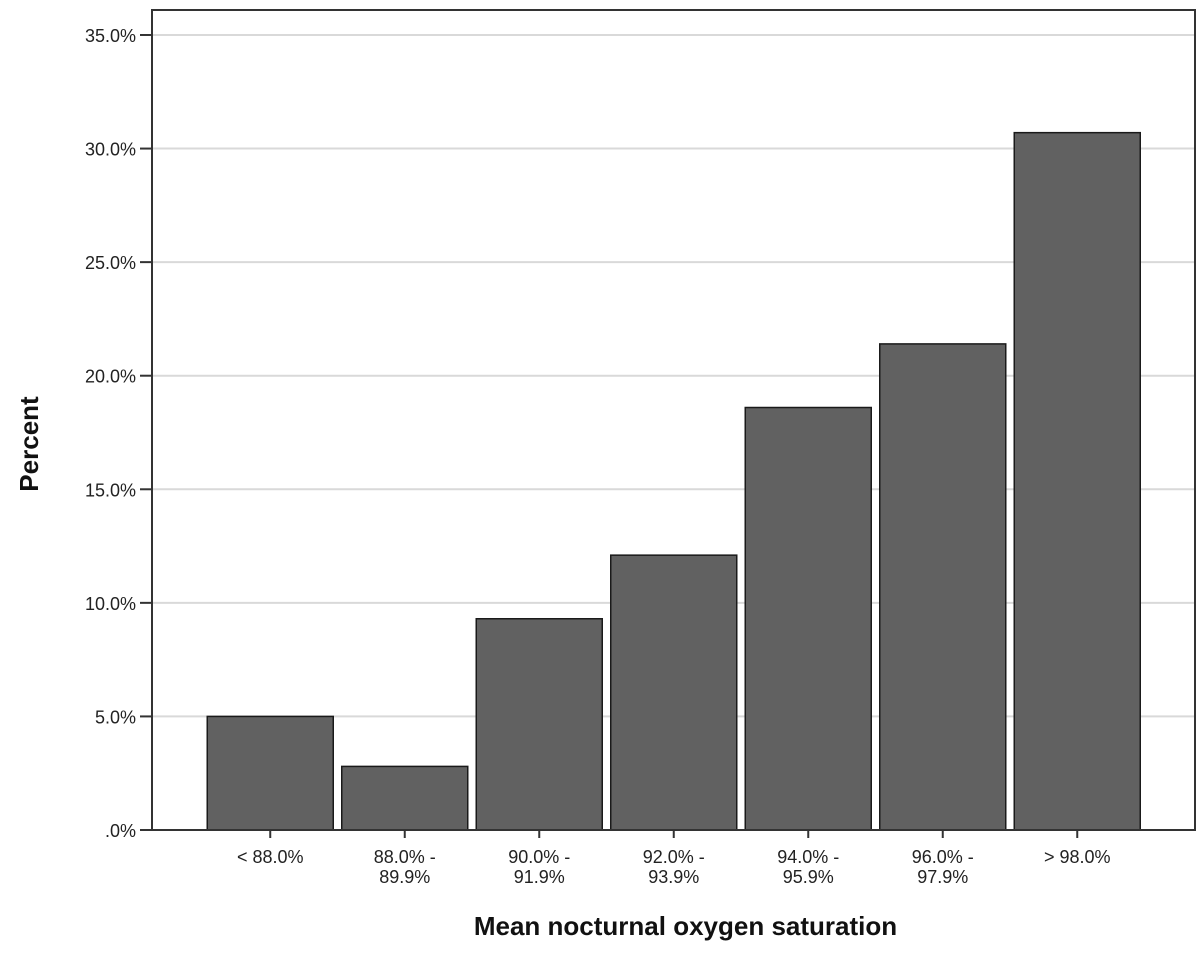 The width and height of the screenshot is (1199, 960). Describe the element at coordinates (808, 867) in the screenshot. I see `x-tick-label: 94.0% -95.9%` at that location.